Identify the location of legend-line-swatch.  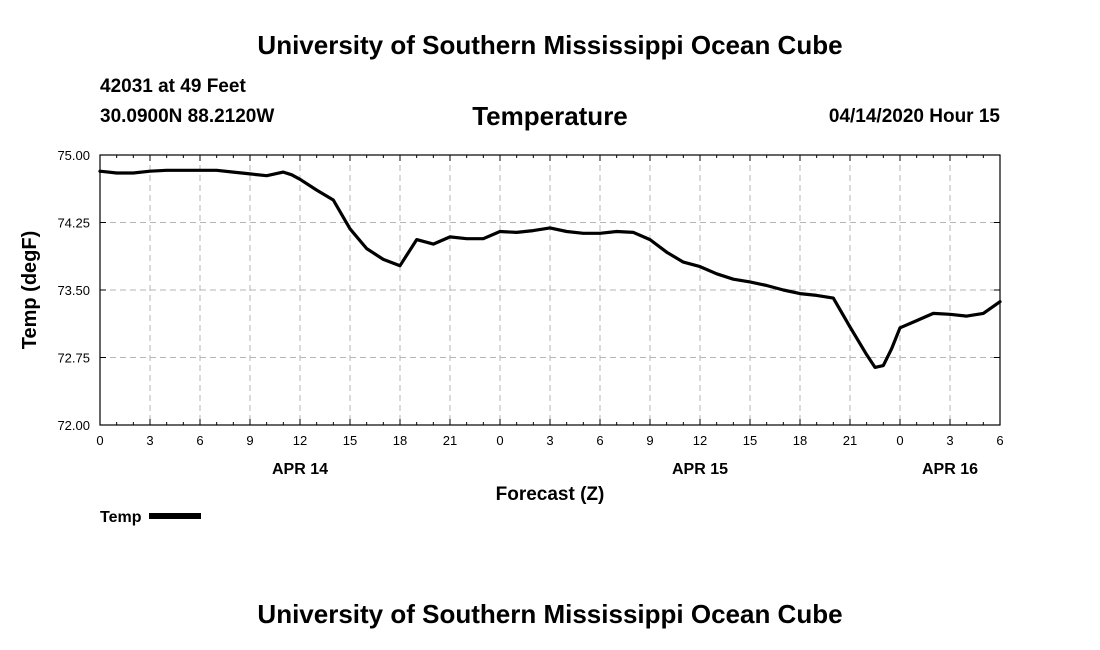
(175, 515).